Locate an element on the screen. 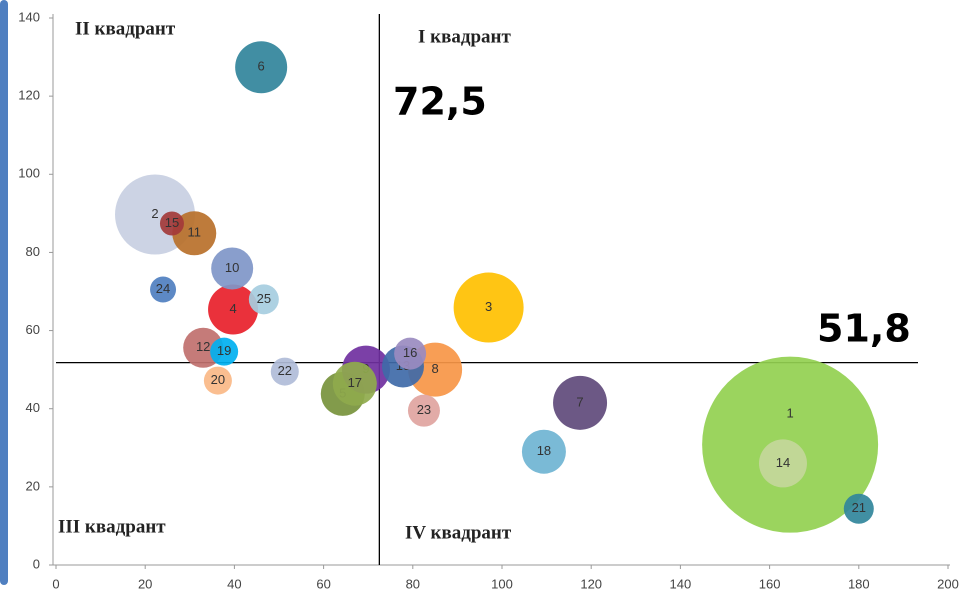 This screenshot has width=963, height=593. bubble-label: 7 is located at coordinates (579, 401).